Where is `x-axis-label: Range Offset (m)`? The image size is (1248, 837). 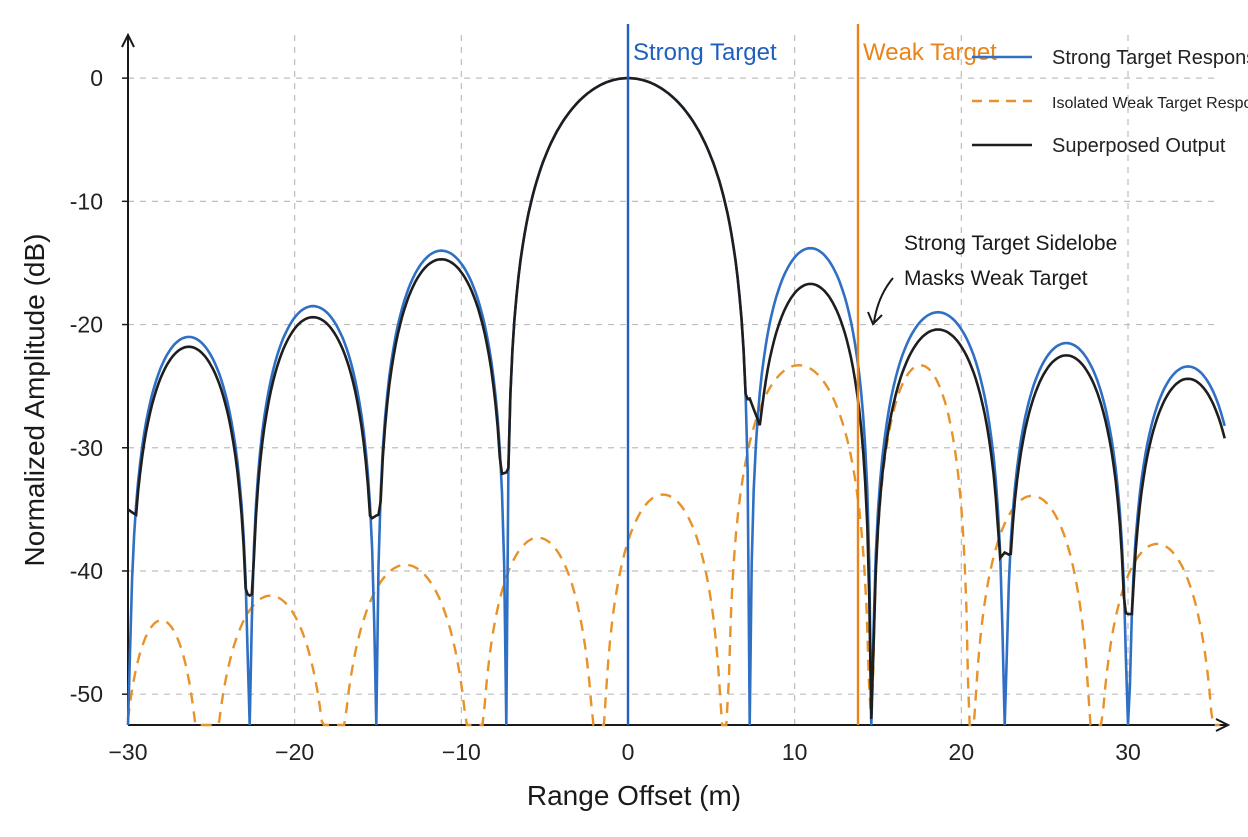
x-axis-label: Range Offset (m) is located at coordinates (634, 795).